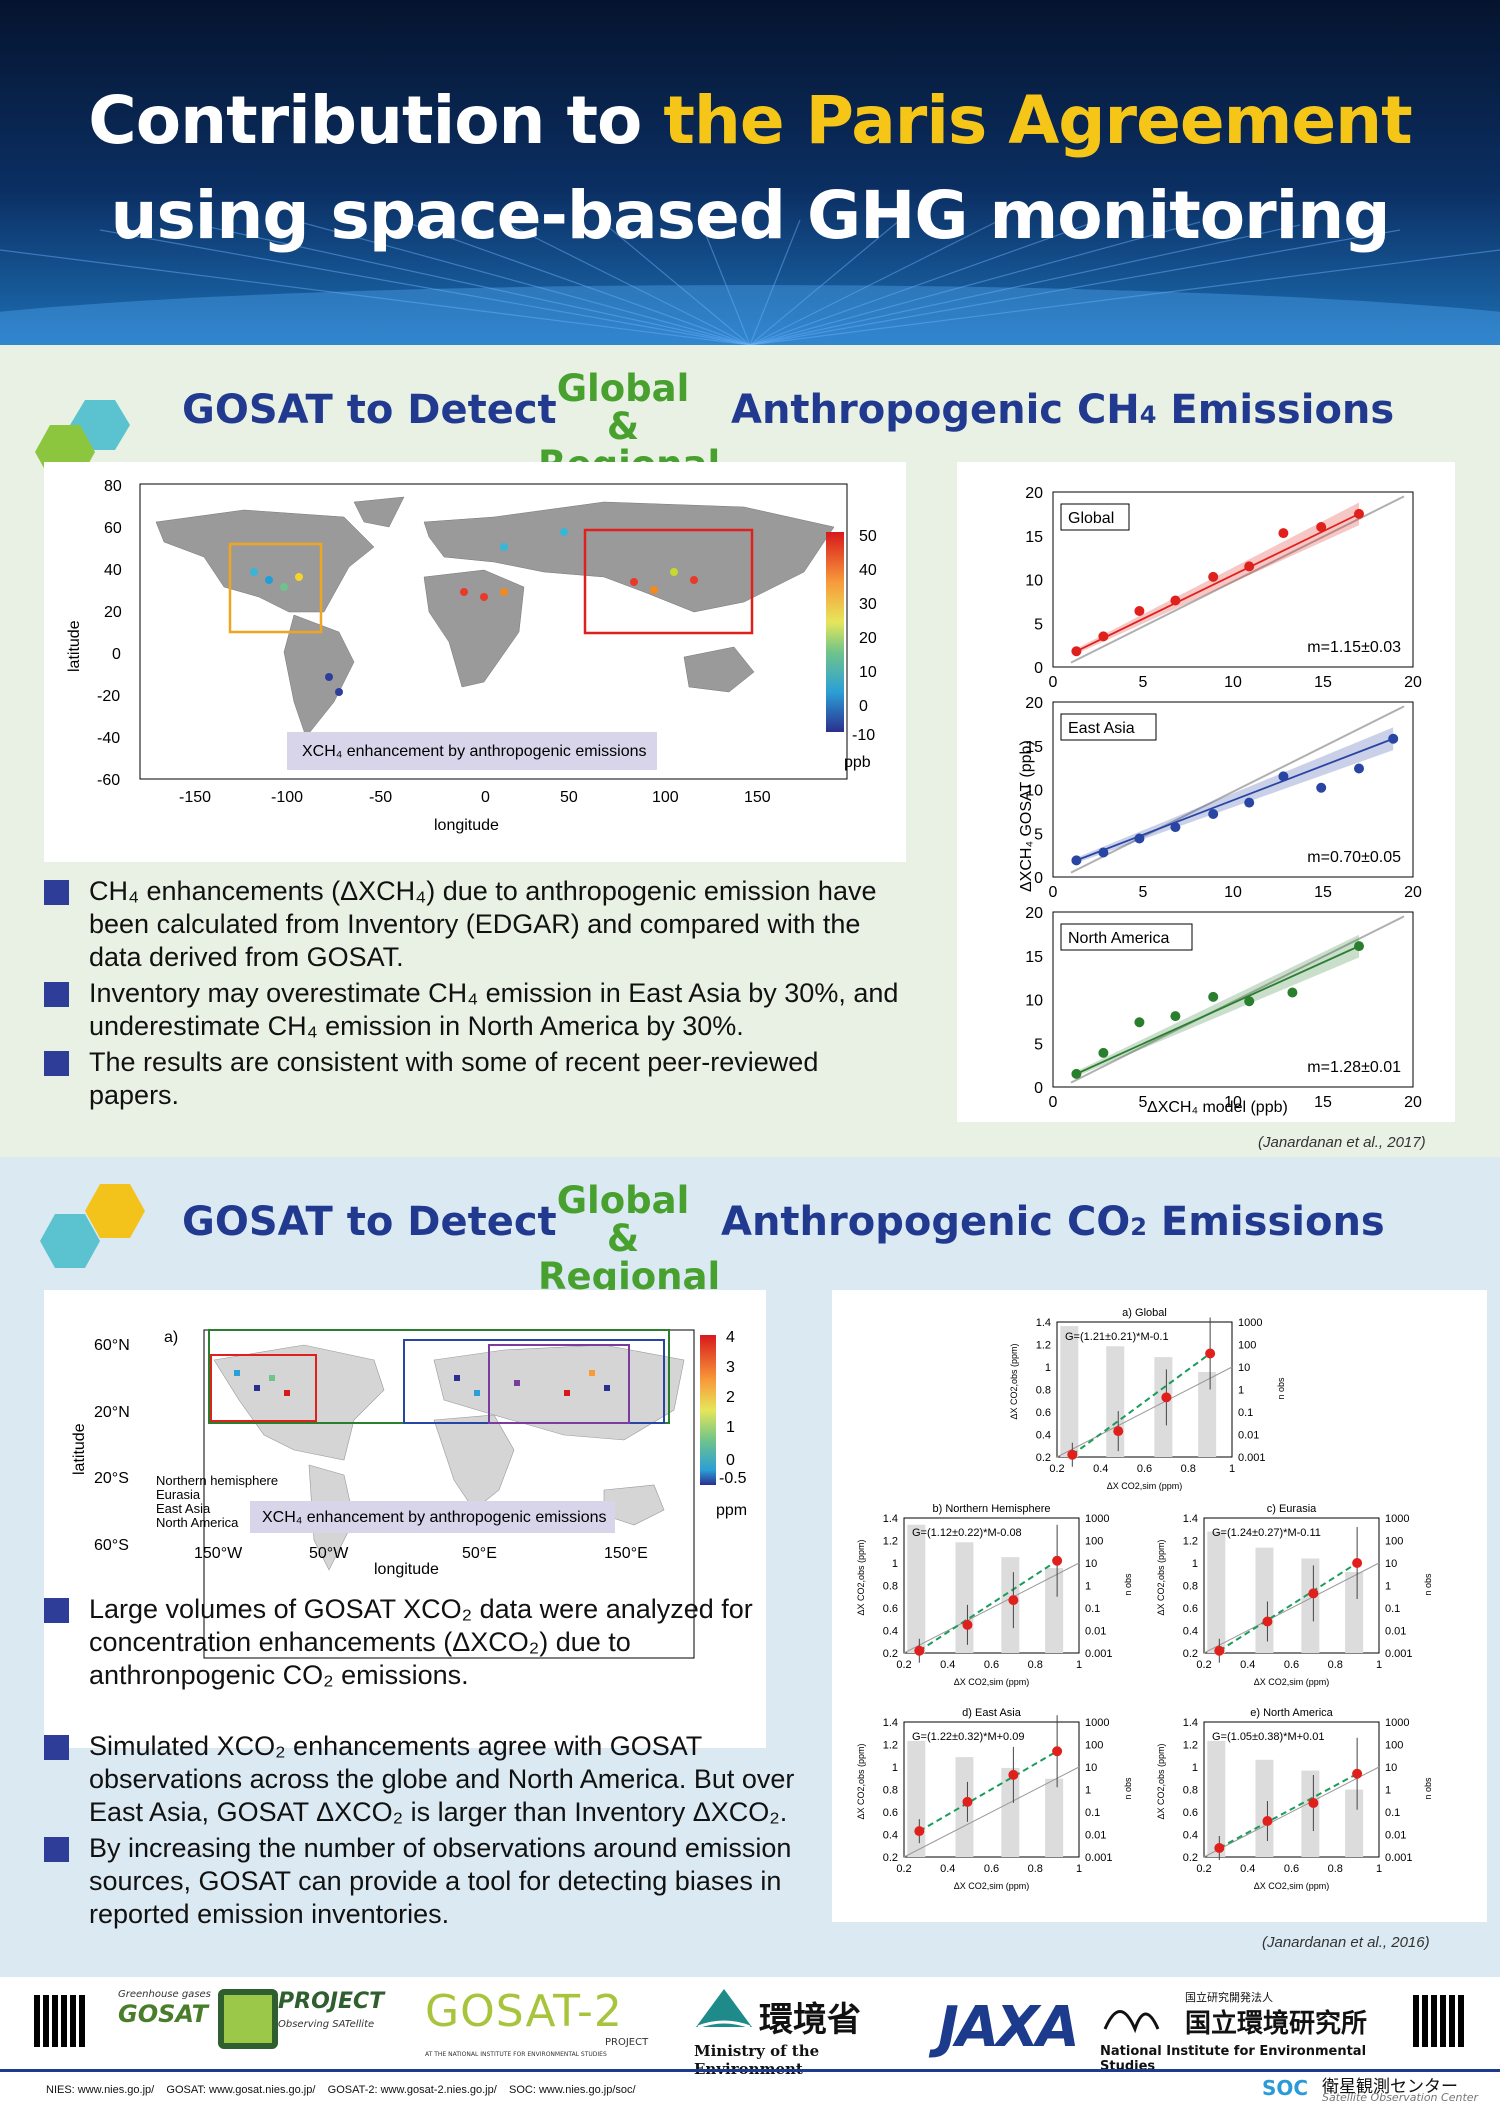 The image size is (1500, 2107). What do you see at coordinates (1101, 728) in the screenshot?
I see `panel-title: East Asia` at bounding box center [1101, 728].